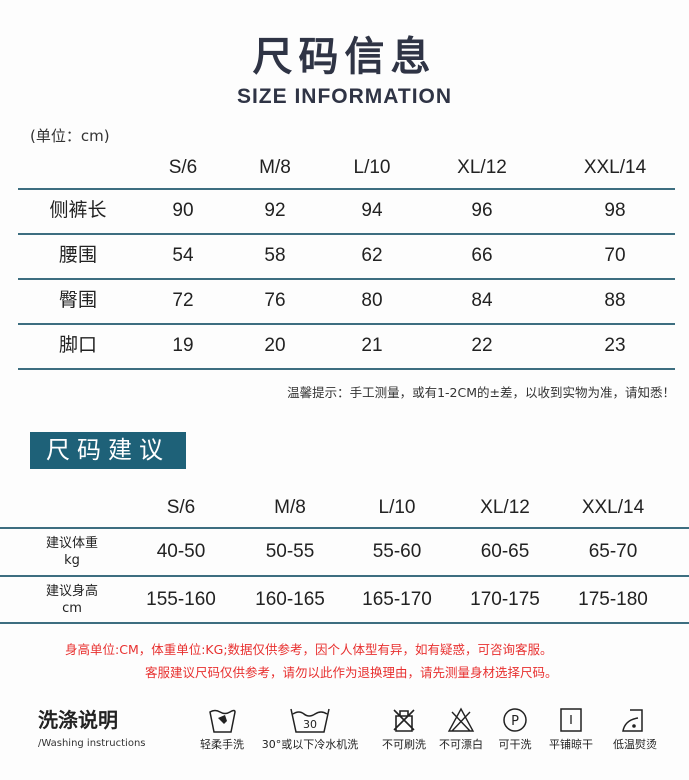 This screenshot has width=689, height=780. What do you see at coordinates (72, 560) in the screenshot?
I see `row-unit: kg` at bounding box center [72, 560].